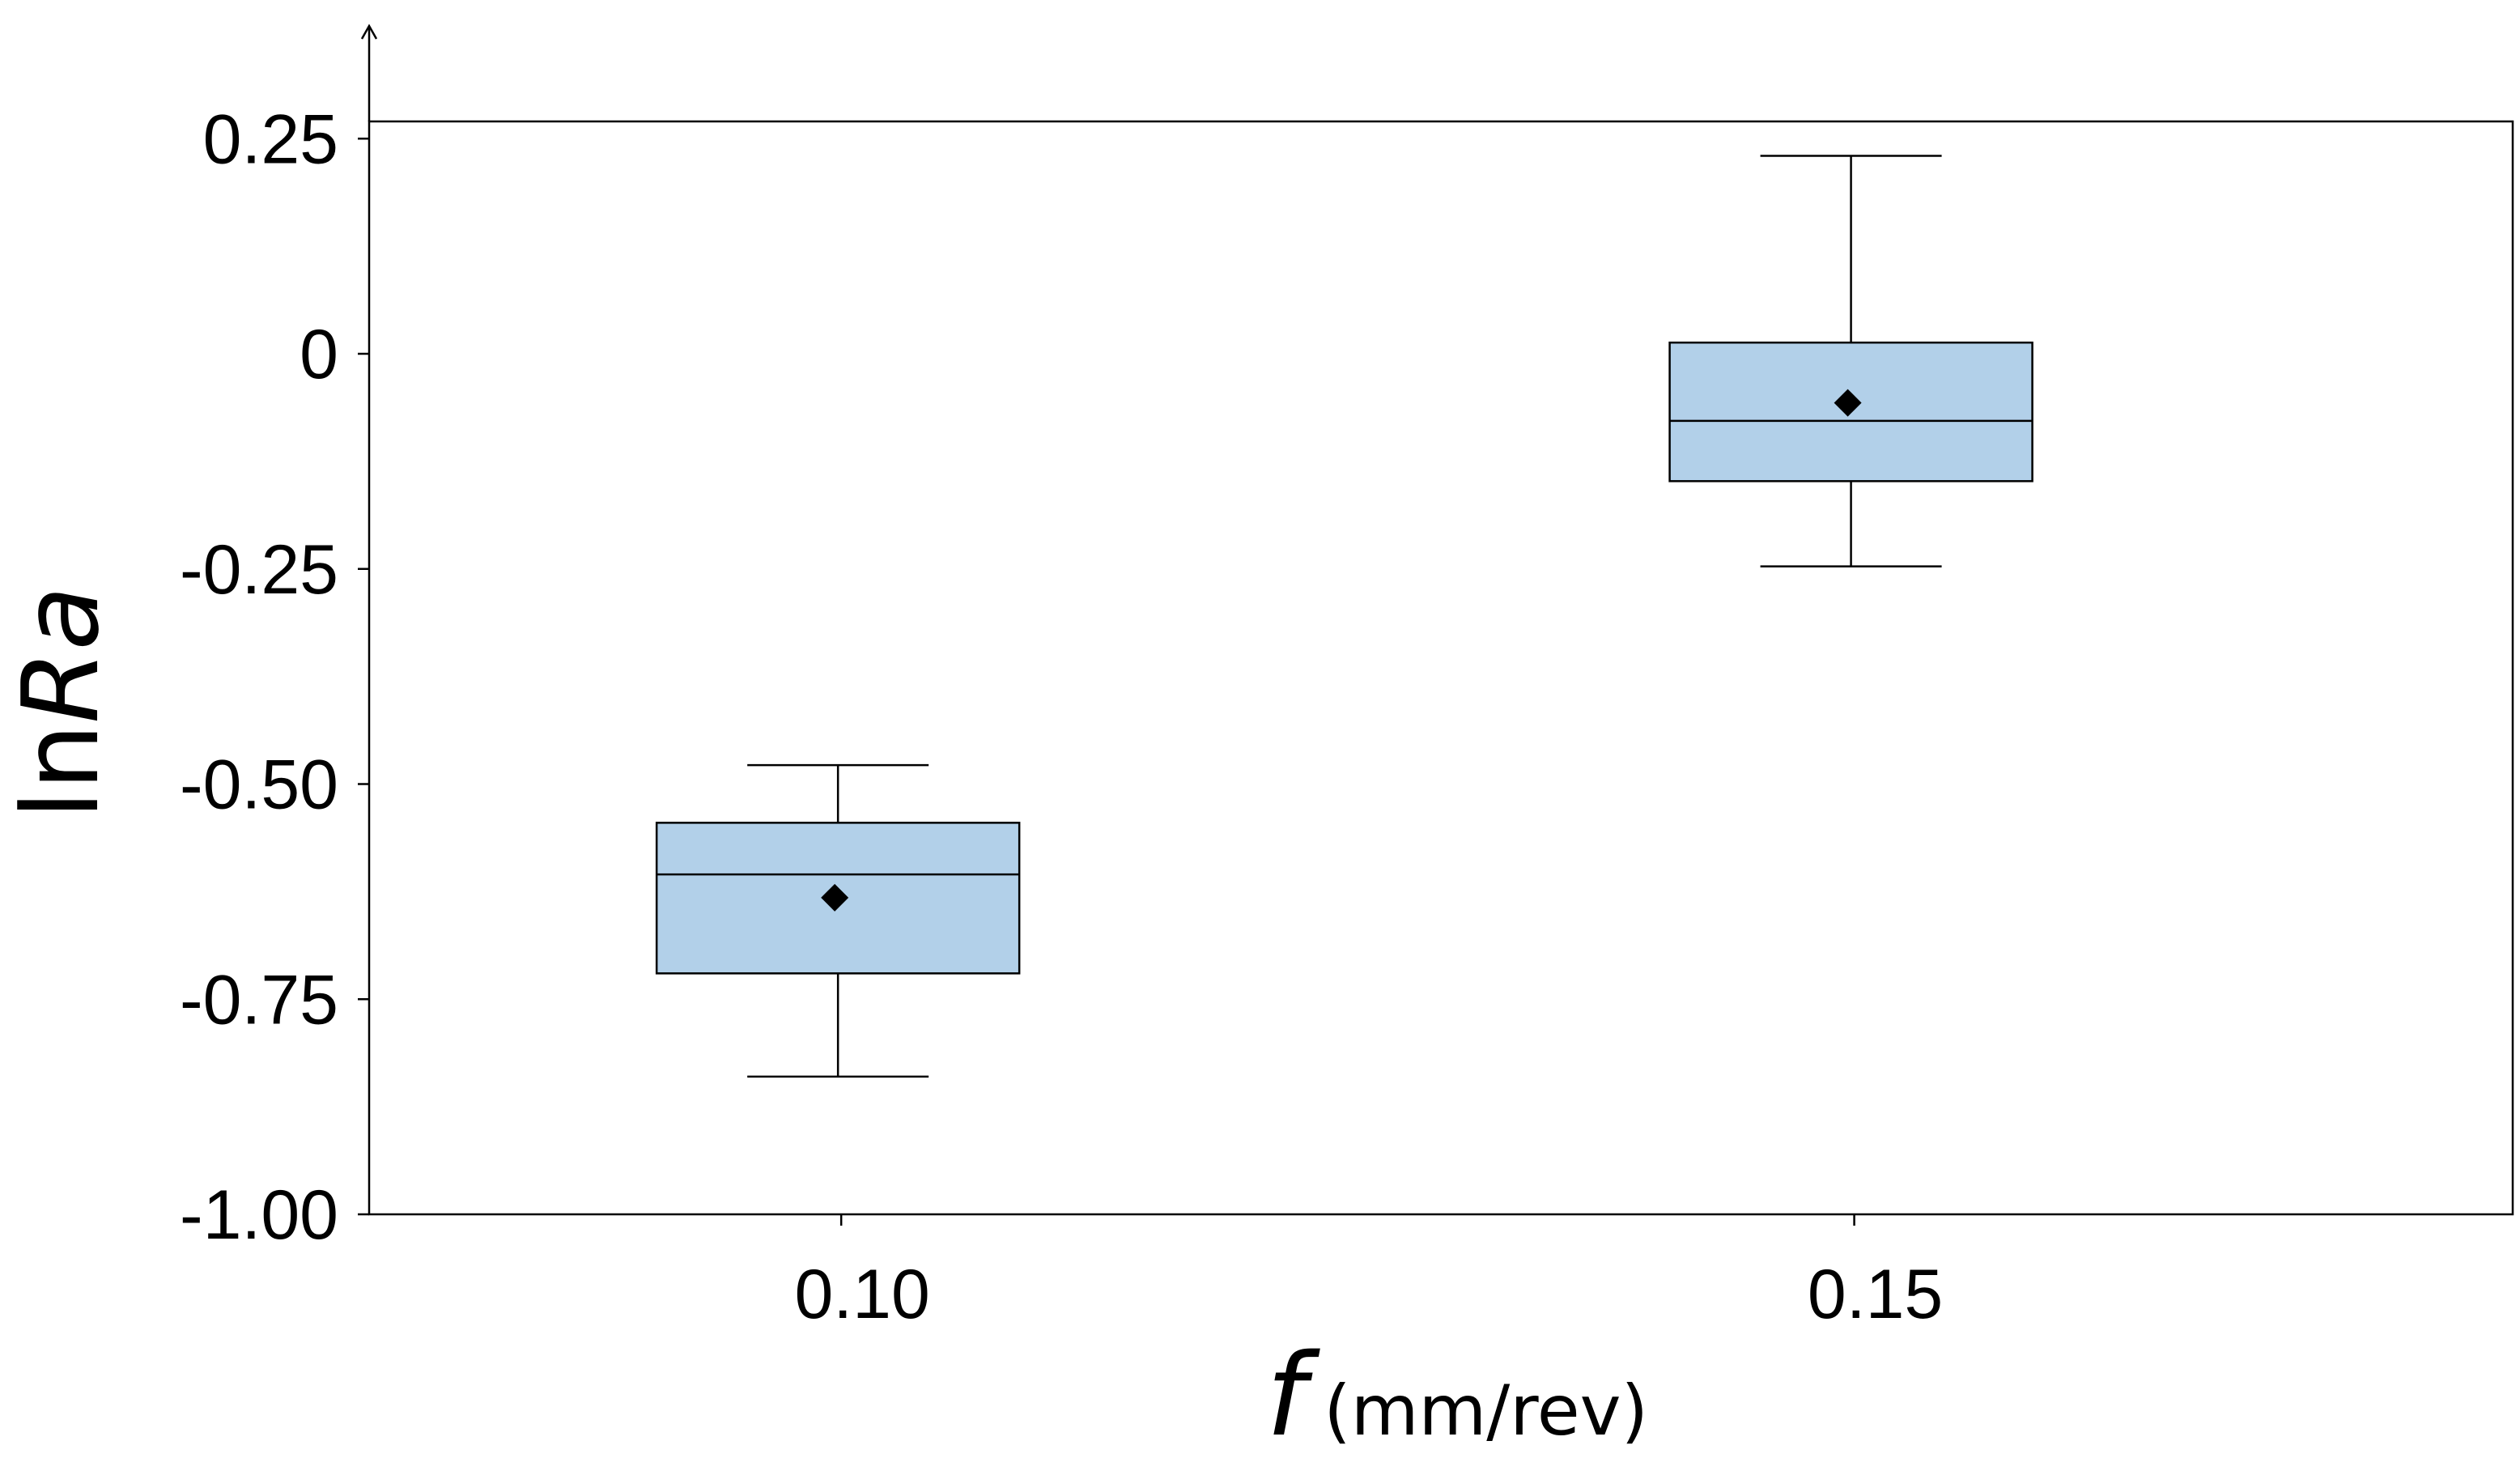 This screenshot has width=2520, height=1475. I want to click on y-tick-label: -0.25, so click(259, 570).